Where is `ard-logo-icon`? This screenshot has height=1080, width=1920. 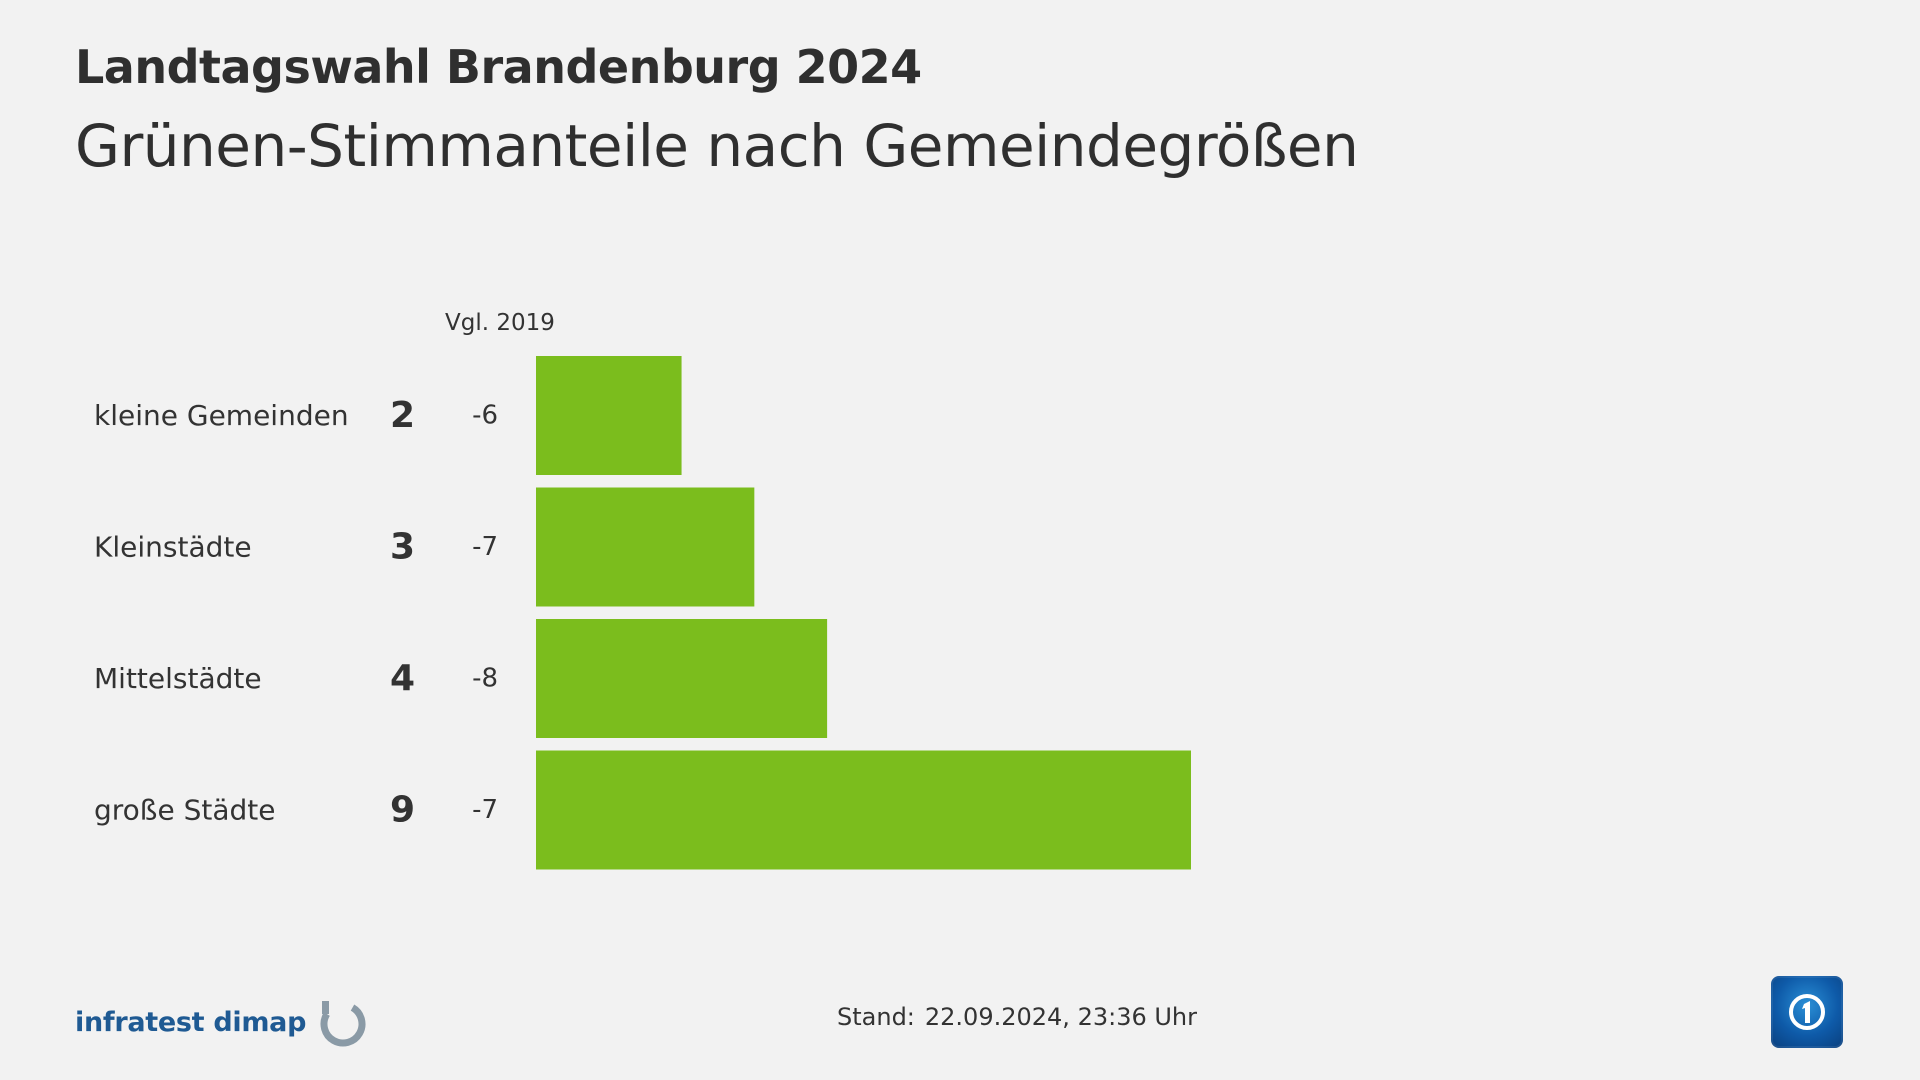
ard-logo-icon is located at coordinates (1807, 1012).